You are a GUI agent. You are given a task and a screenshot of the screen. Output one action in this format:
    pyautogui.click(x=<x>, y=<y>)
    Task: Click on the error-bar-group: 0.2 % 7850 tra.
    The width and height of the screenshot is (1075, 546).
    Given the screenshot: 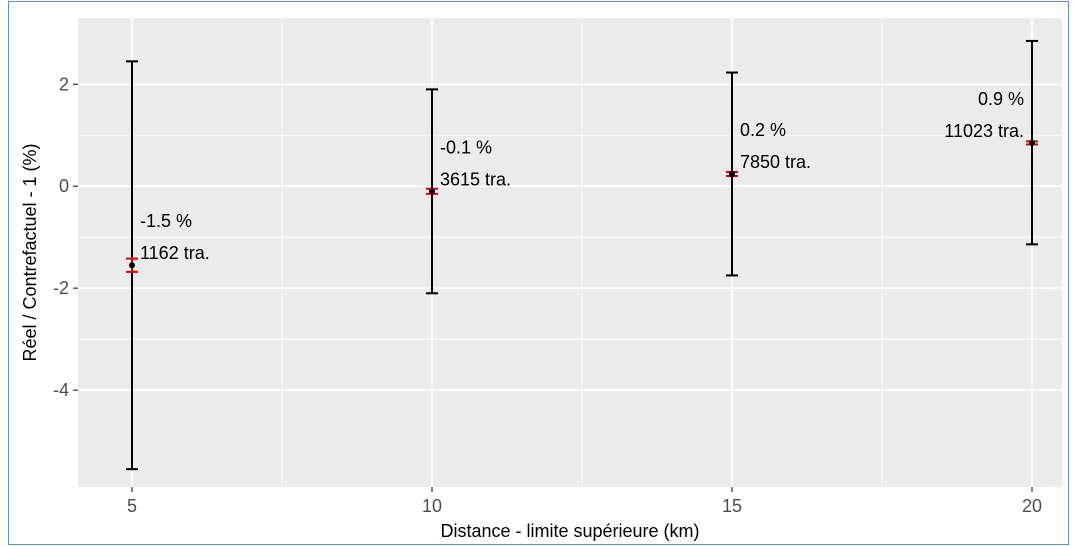 What is the action you would take?
    pyautogui.click(x=768, y=174)
    